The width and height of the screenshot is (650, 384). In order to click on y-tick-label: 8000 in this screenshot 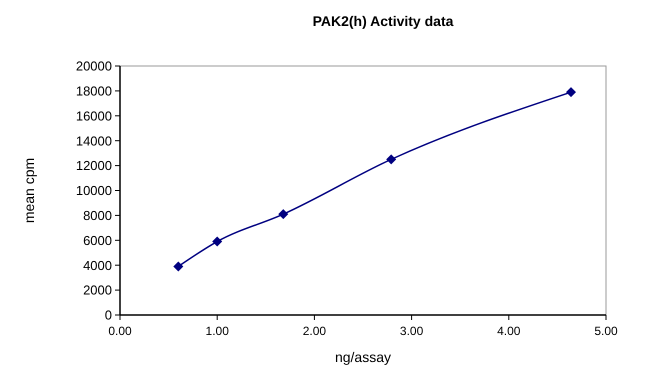, I will do `click(97, 215)`.